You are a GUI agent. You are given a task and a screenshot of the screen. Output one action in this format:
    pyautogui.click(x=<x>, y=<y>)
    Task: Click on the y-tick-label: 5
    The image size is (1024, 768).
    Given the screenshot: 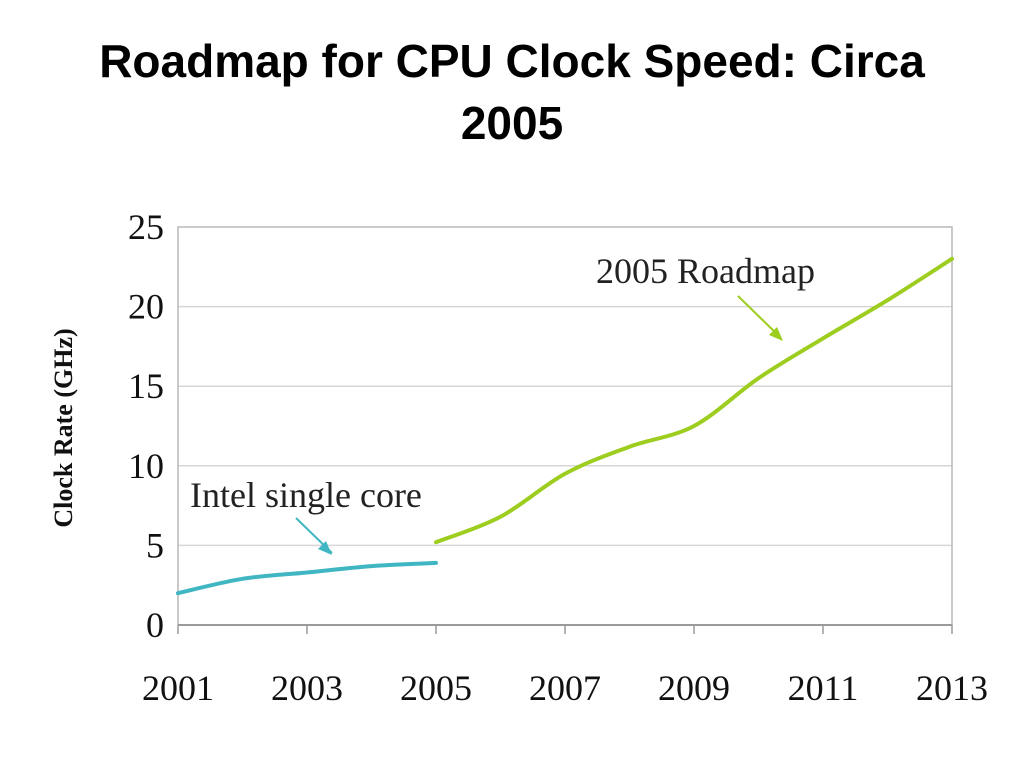 What is the action you would take?
    pyautogui.click(x=155, y=545)
    